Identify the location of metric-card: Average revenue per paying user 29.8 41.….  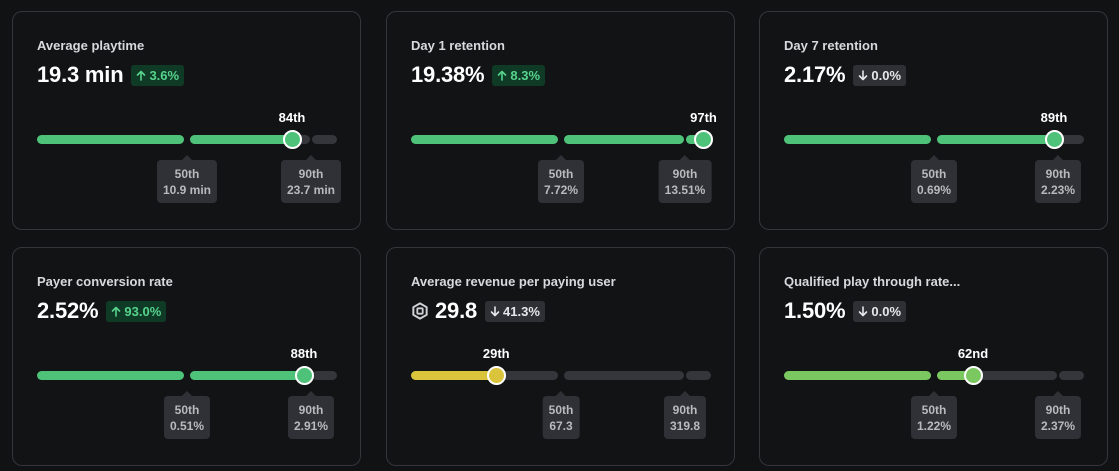
(560, 356).